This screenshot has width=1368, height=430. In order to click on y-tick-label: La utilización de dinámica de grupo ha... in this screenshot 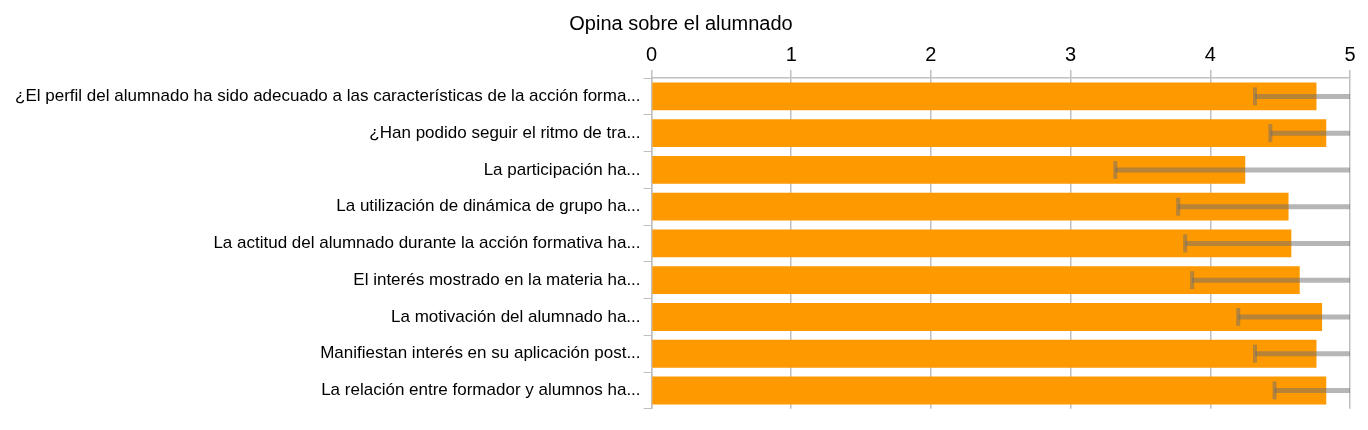, I will do `click(488, 206)`.